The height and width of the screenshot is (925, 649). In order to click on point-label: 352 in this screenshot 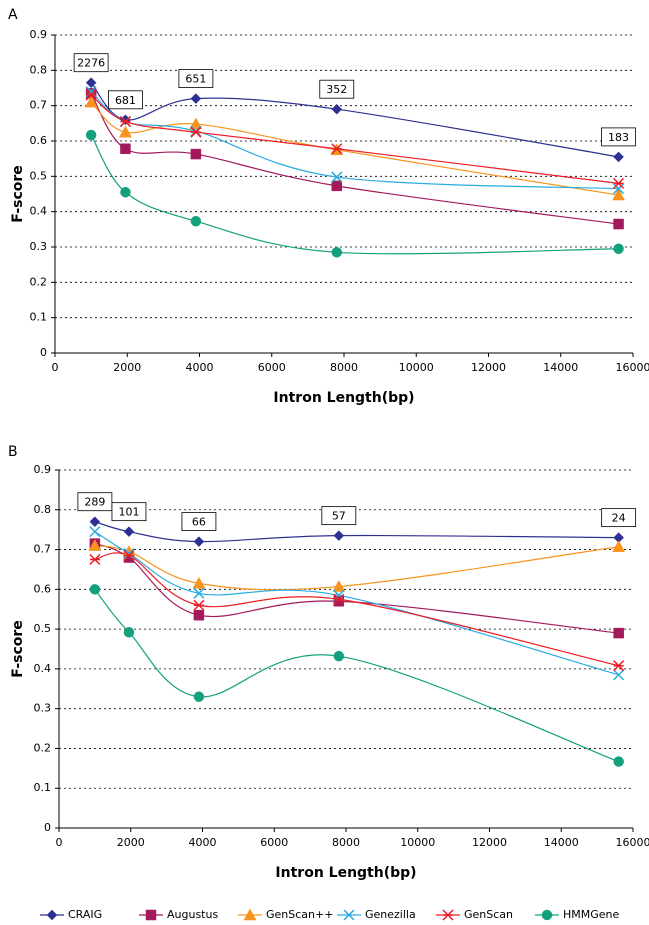, I will do `click(336, 89)`.